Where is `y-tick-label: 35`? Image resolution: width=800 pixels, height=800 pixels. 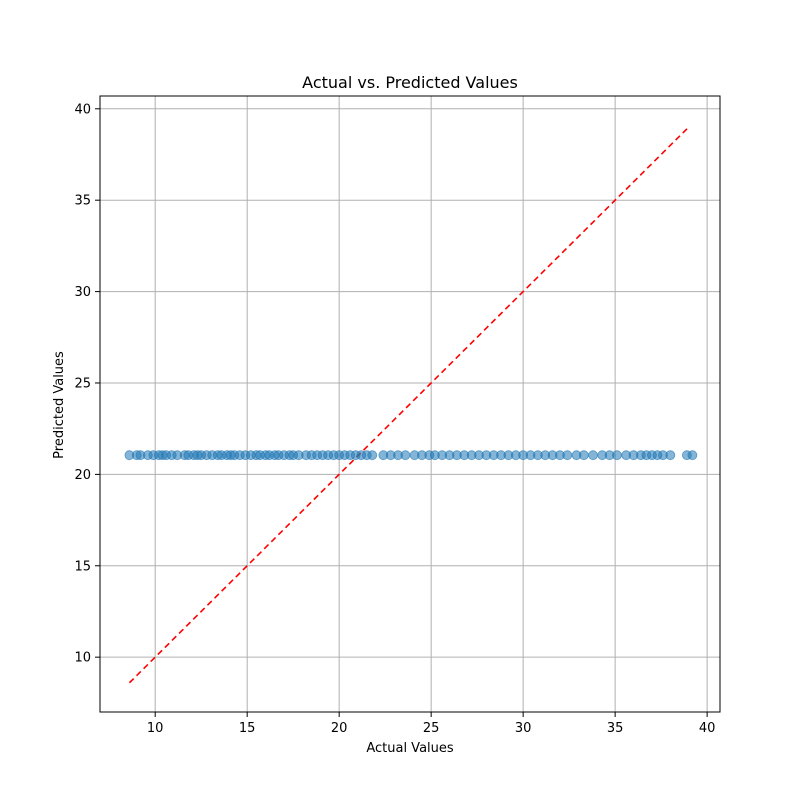
y-tick-label: 35 is located at coordinates (82, 201).